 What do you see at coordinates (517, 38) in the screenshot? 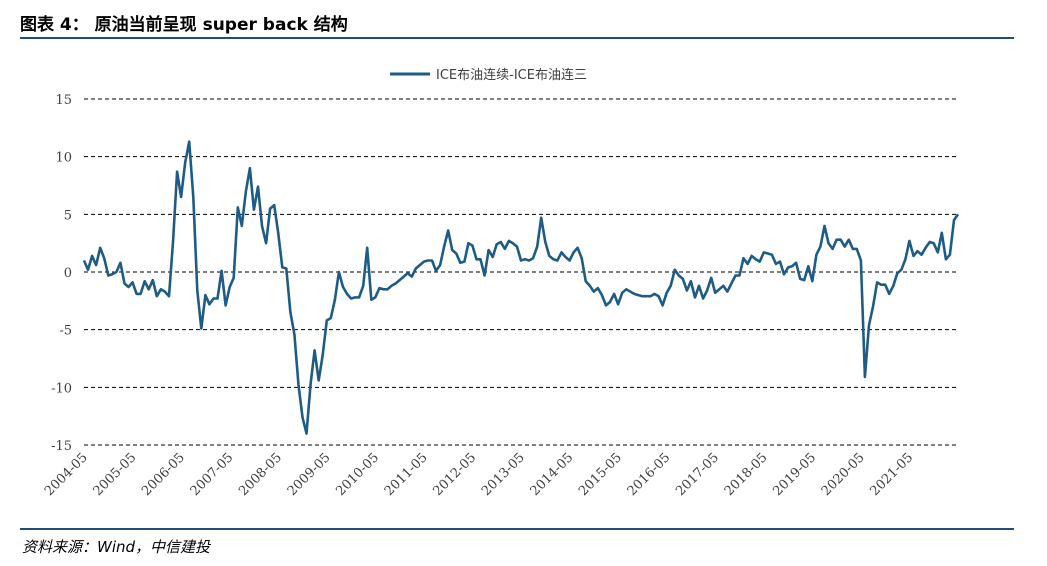
I see `title-rule` at bounding box center [517, 38].